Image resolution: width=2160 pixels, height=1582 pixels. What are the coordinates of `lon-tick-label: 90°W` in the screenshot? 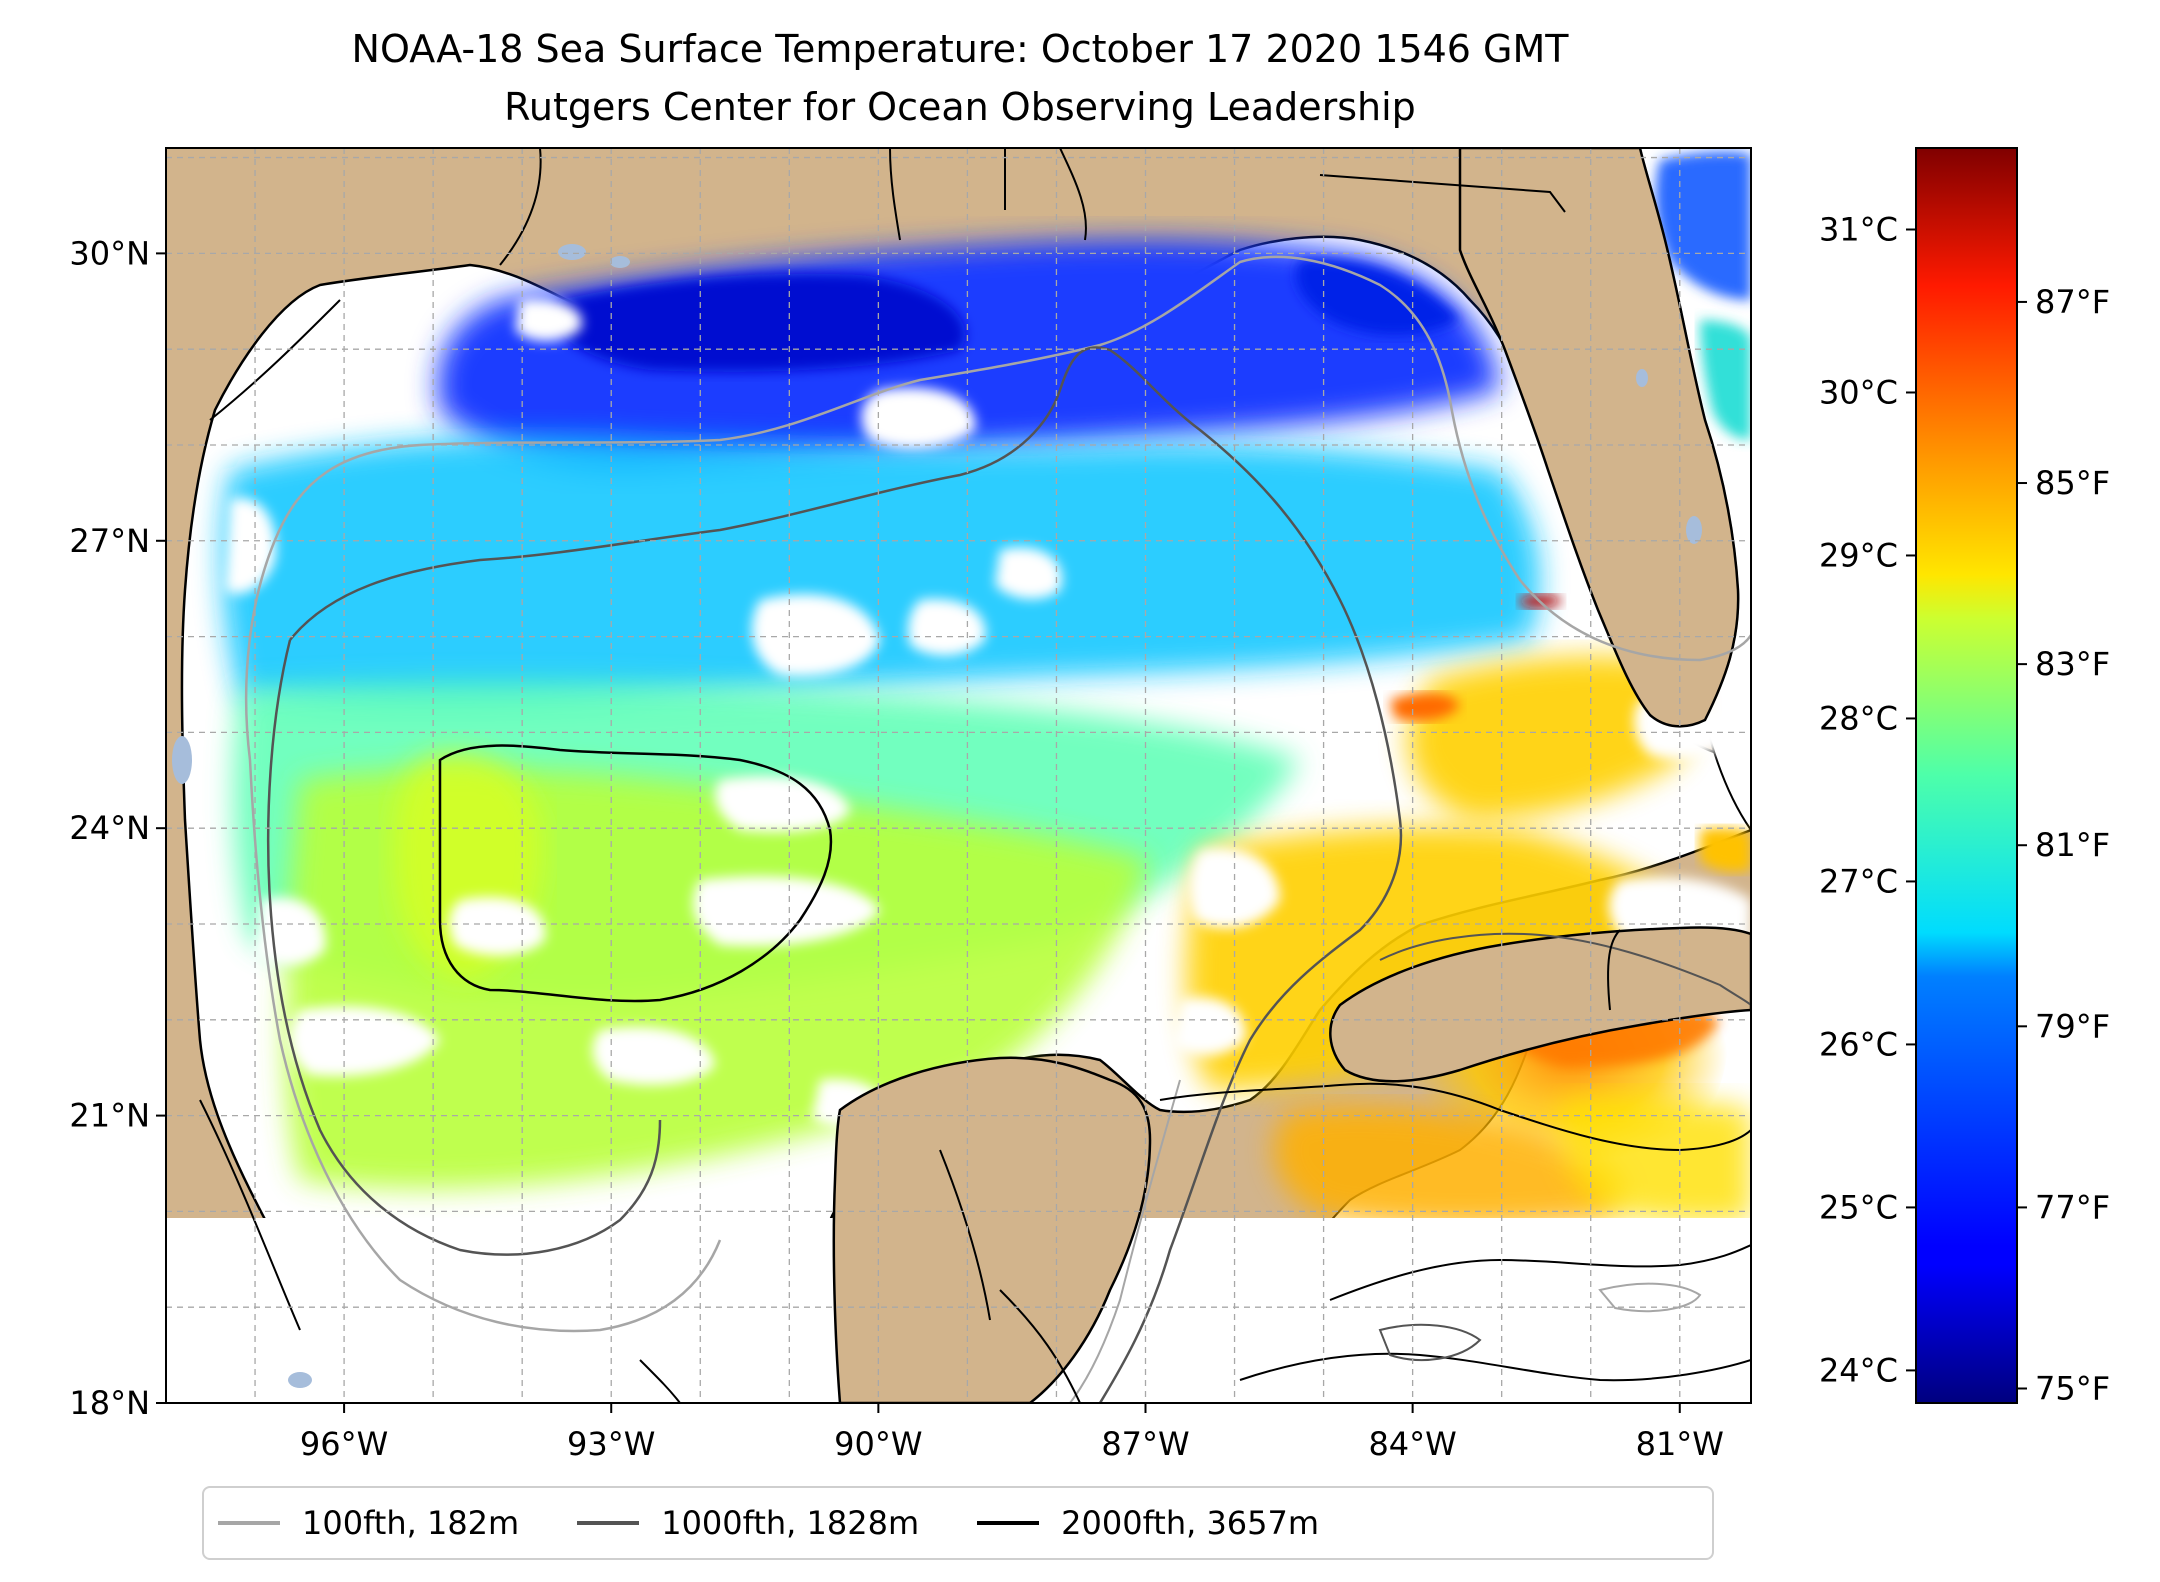 It's located at (878, 1444).